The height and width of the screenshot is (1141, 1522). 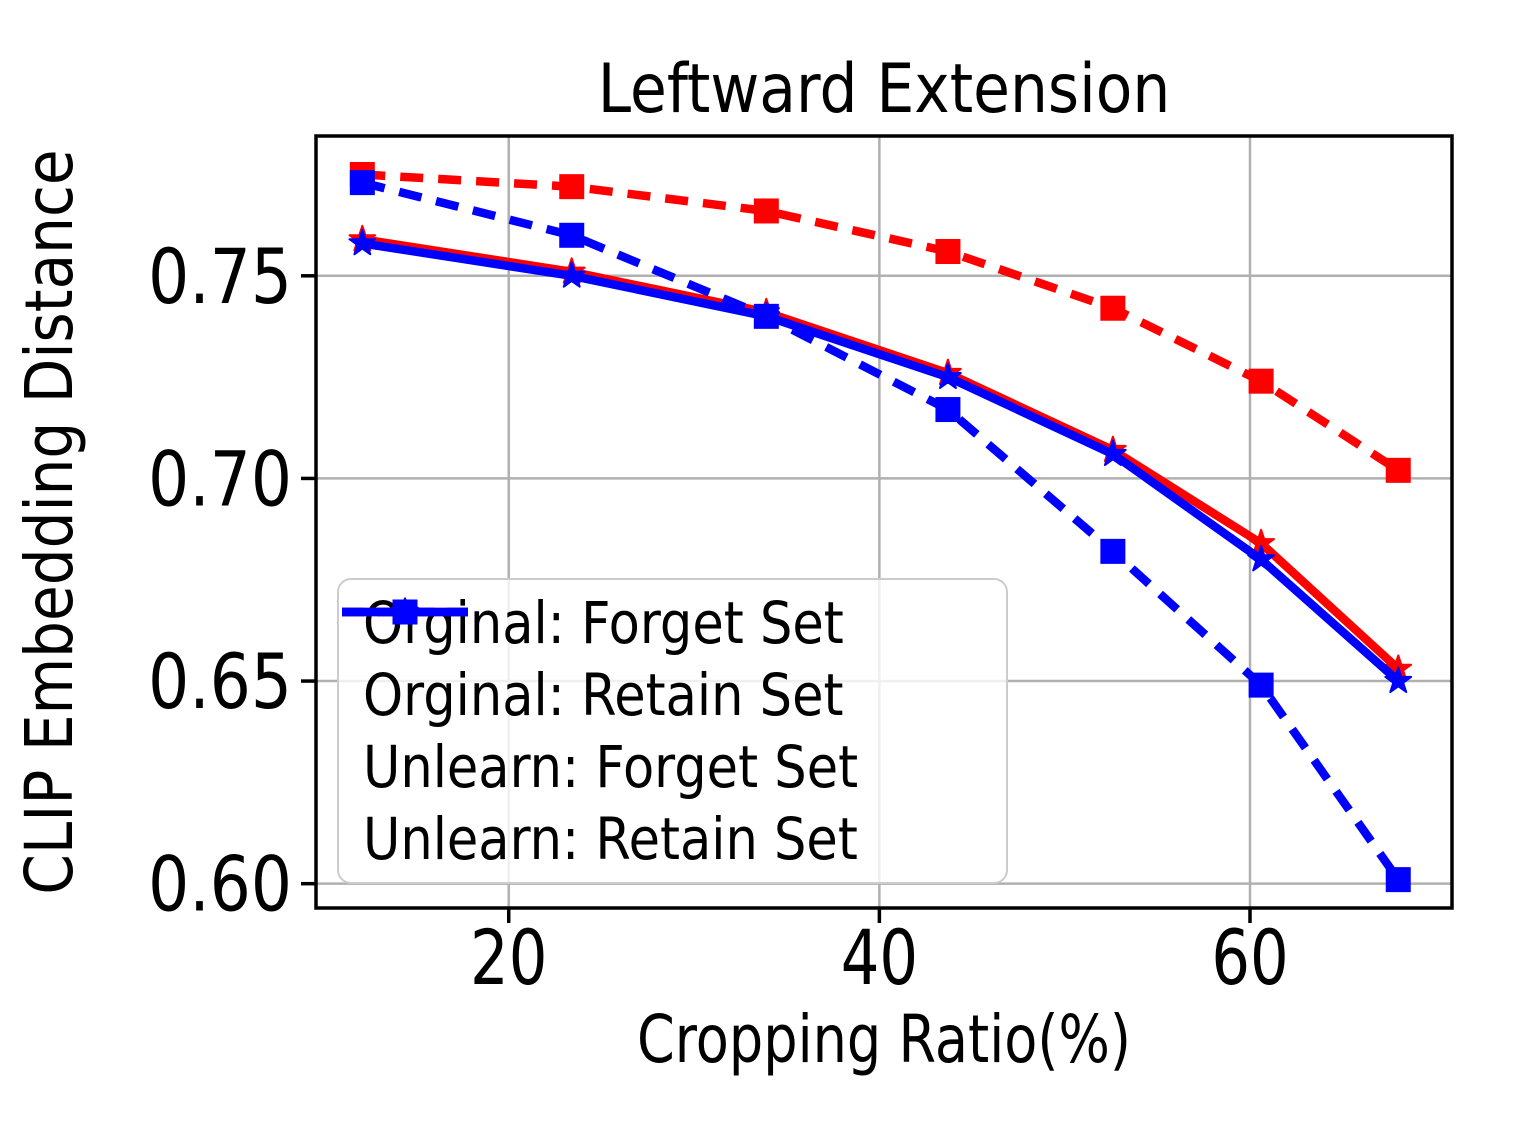 I want to click on legend-row: Unlearn: Retain Set, so click(x=669, y=735).